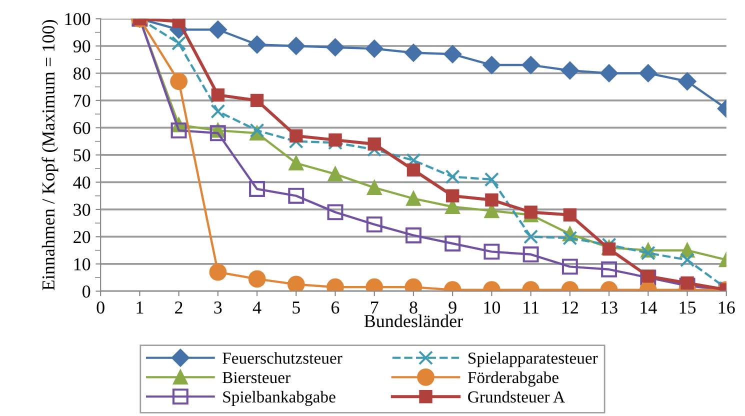  I want to click on x-tick-label: 3, so click(218, 307).